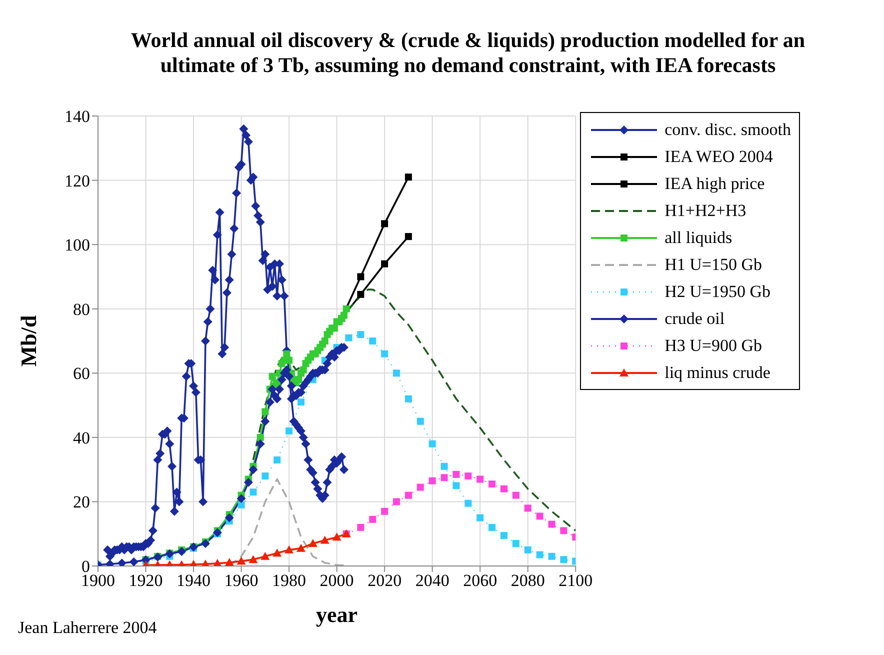 The width and height of the screenshot is (884, 655). I want to click on x-axis-title: year, so click(337, 614).